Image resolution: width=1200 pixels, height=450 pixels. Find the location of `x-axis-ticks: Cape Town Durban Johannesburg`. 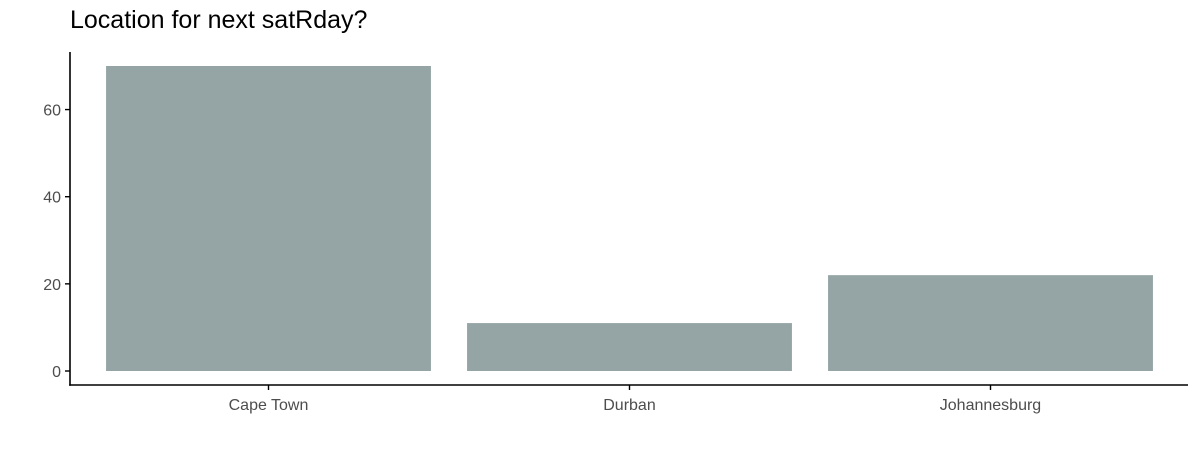

x-axis-ticks: Cape Town Durban Johannesburg is located at coordinates (635, 399).